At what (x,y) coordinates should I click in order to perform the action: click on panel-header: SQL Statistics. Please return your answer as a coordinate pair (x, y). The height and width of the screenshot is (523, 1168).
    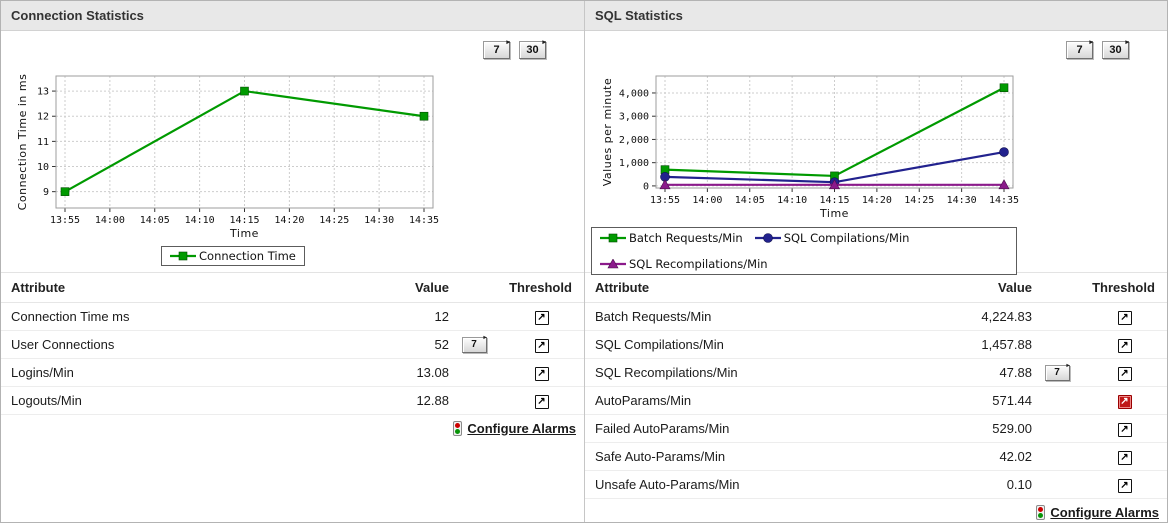
    Looking at the image, I should click on (876, 16).